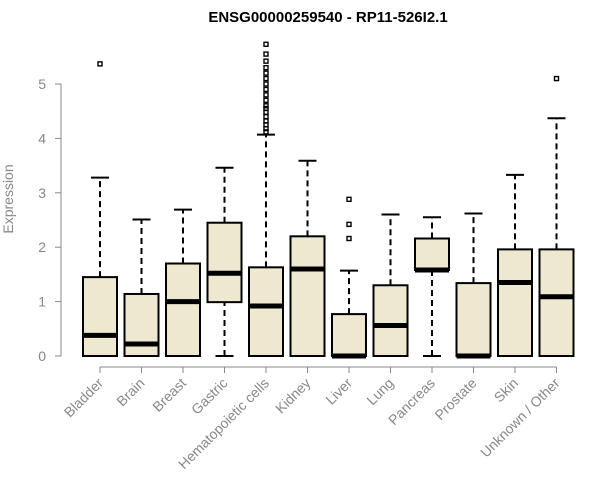  Describe the element at coordinates (42, 84) in the screenshot. I see `y-tick-label: 5` at that location.